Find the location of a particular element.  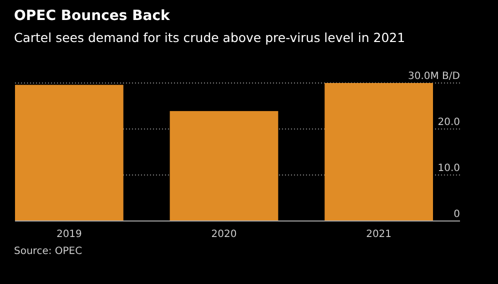

chart-subtitle: Cartel sees demand for its crude above pre-virus level in 2021 is located at coordinates (210, 37).